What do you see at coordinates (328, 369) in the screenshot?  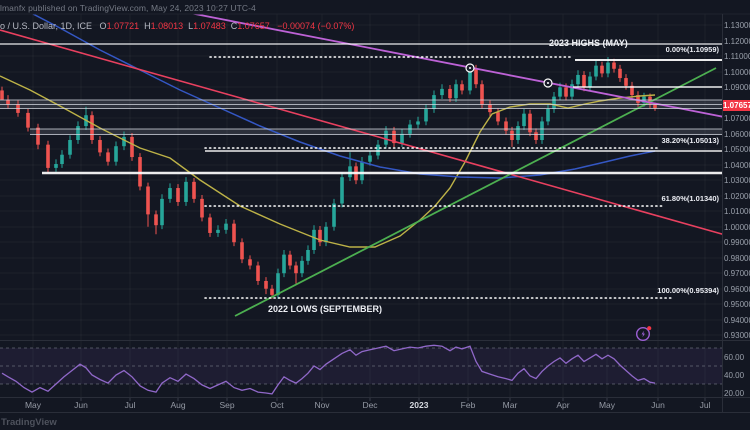 I see `rsi-line` at bounding box center [328, 369].